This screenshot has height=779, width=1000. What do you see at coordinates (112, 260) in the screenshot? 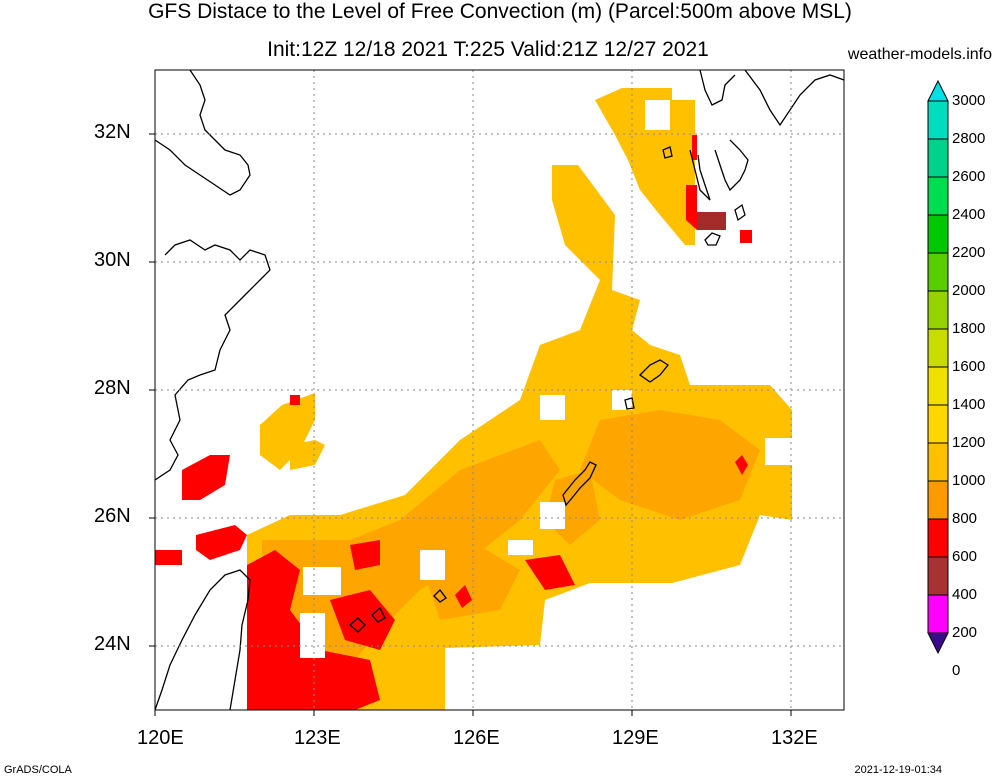
I see `lat-label-30n: 30N` at bounding box center [112, 260].